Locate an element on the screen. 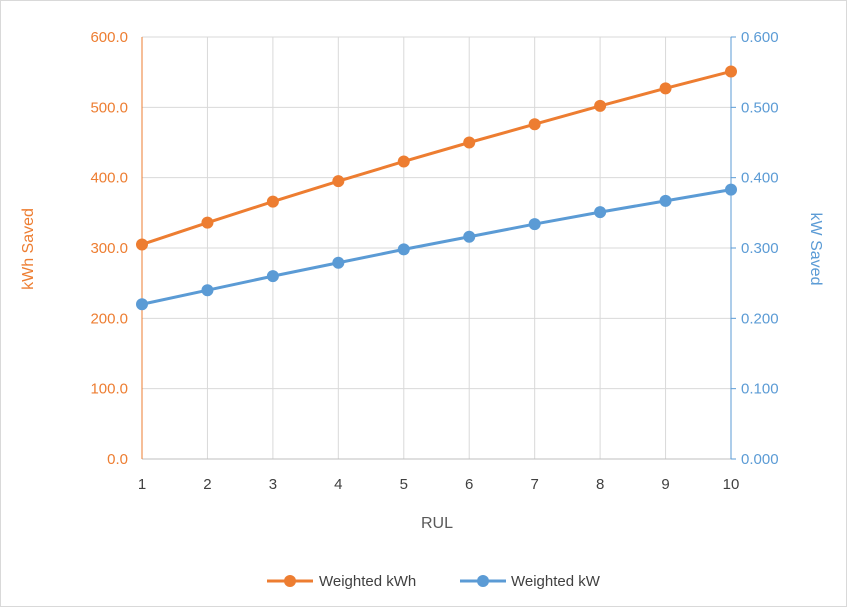 The width and height of the screenshot is (847, 607). legend-label-weighted-kw: Weighted kW is located at coordinates (556, 581).